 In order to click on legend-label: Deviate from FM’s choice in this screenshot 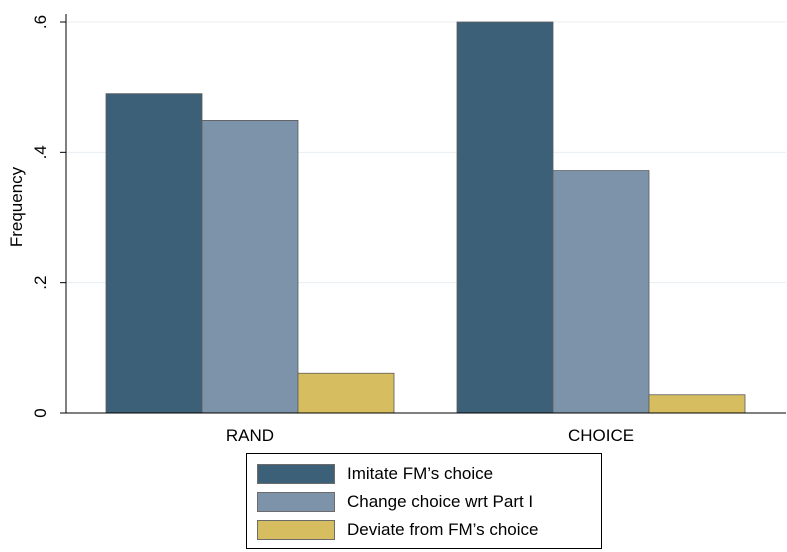, I will do `click(443, 529)`.